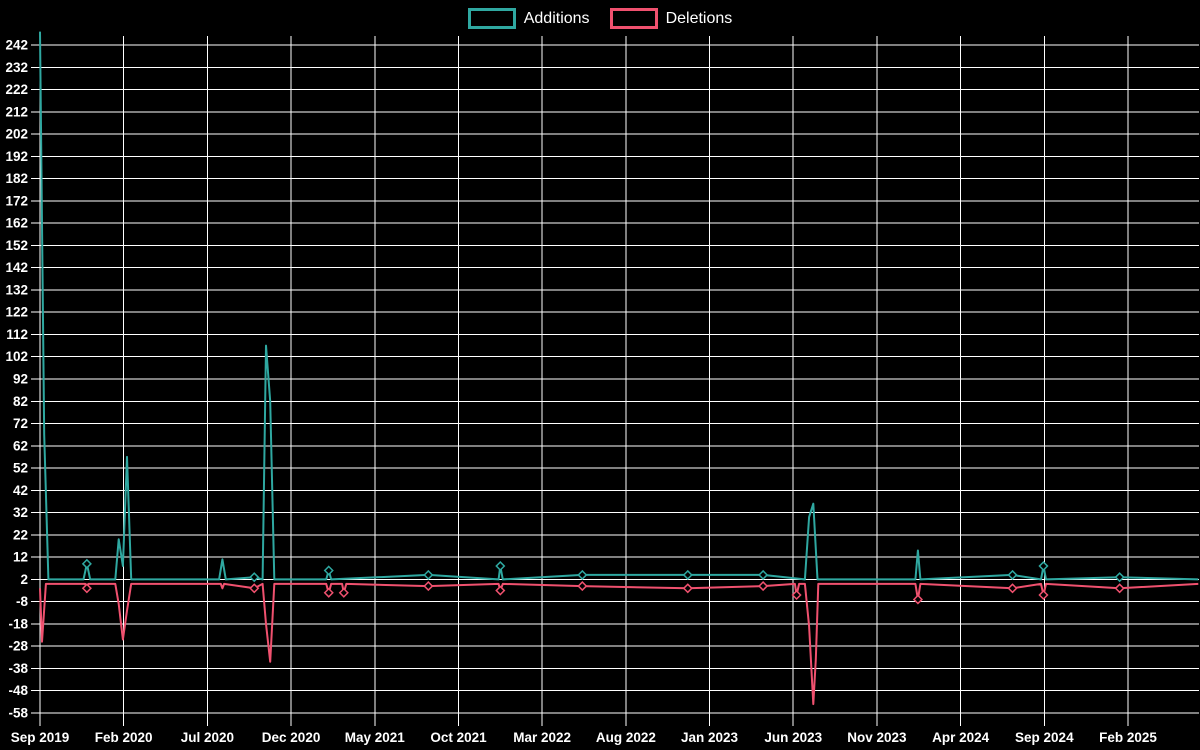 The image size is (1200, 750). Describe the element at coordinates (16, 289) in the screenshot. I see `y-tick-label: 132` at that location.